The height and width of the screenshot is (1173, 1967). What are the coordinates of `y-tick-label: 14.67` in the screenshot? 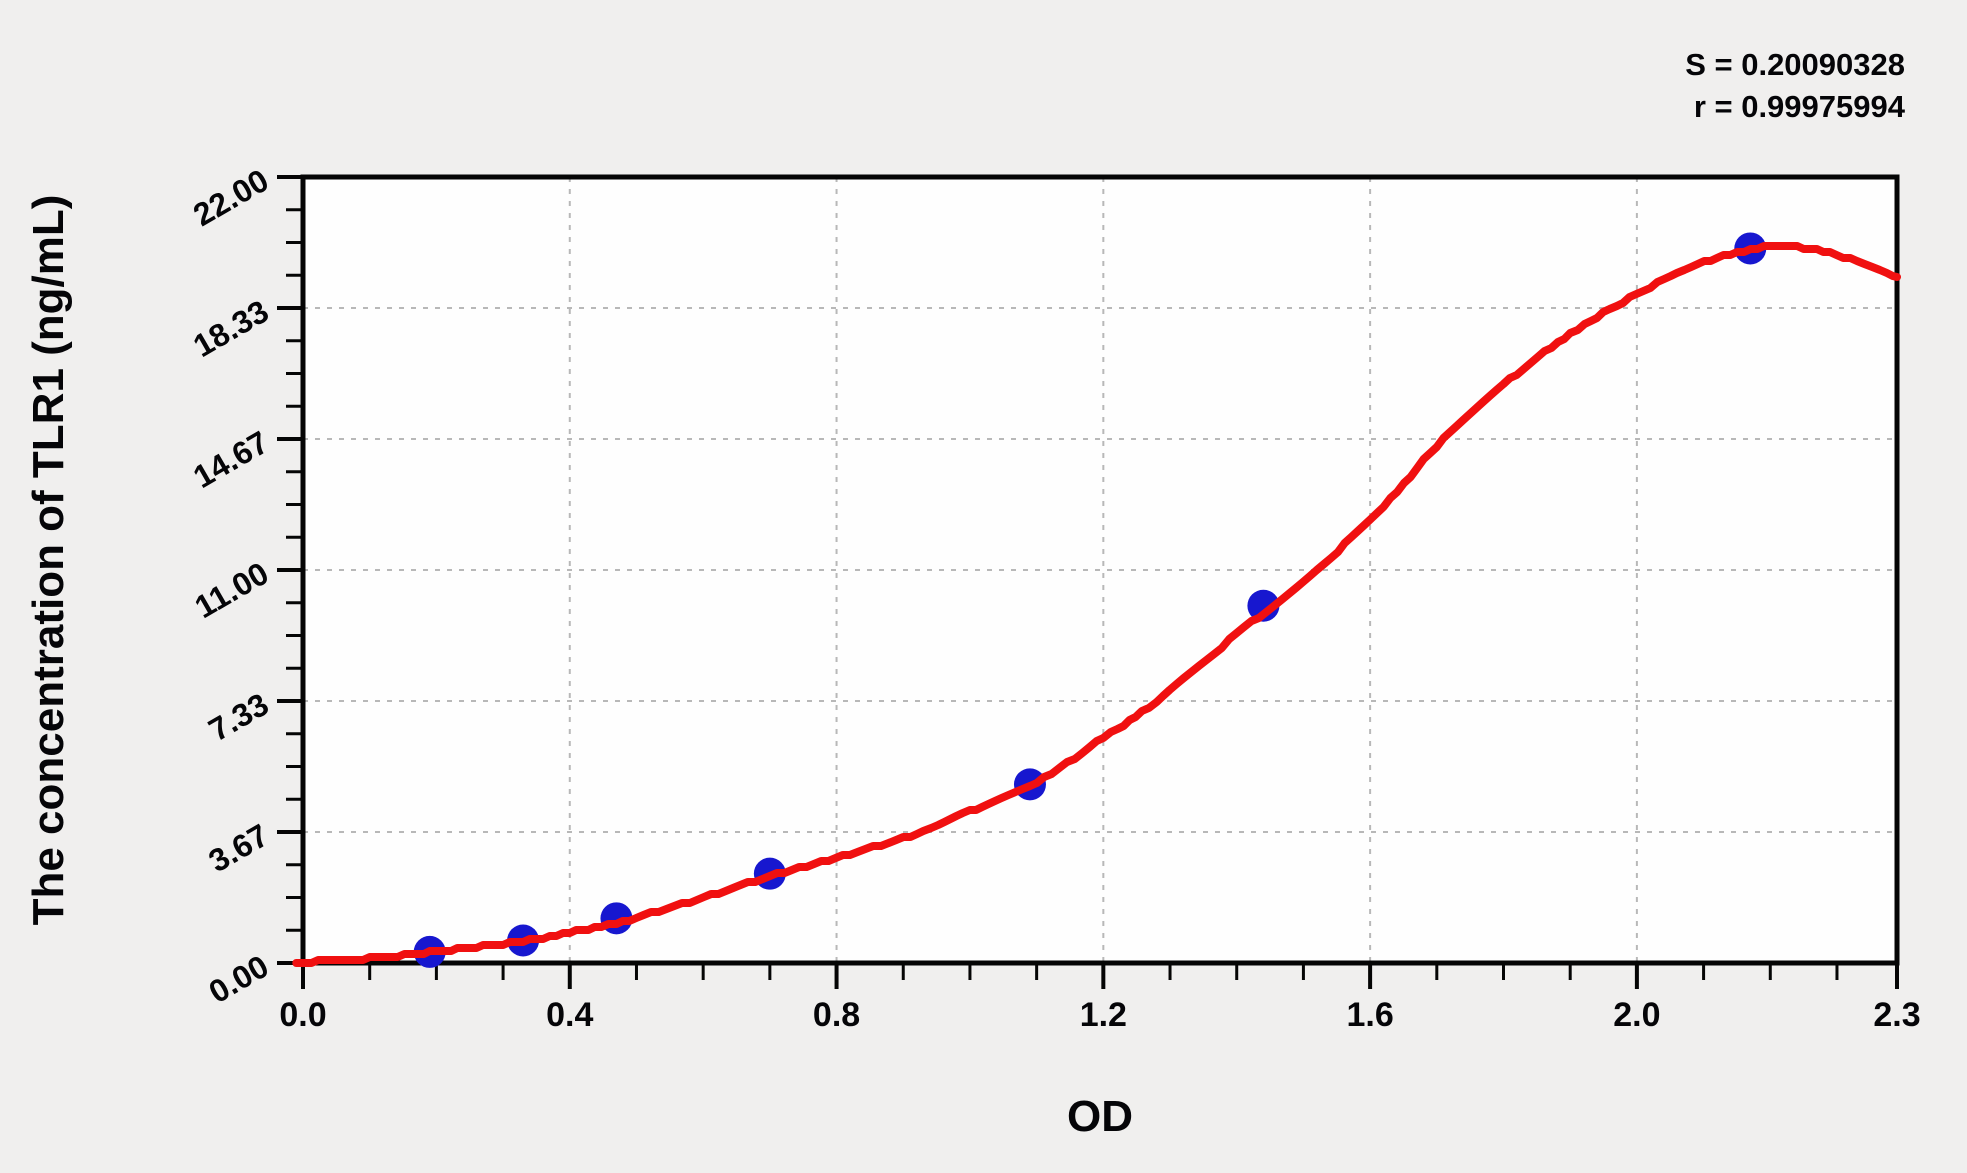 It's located at (230, 459).